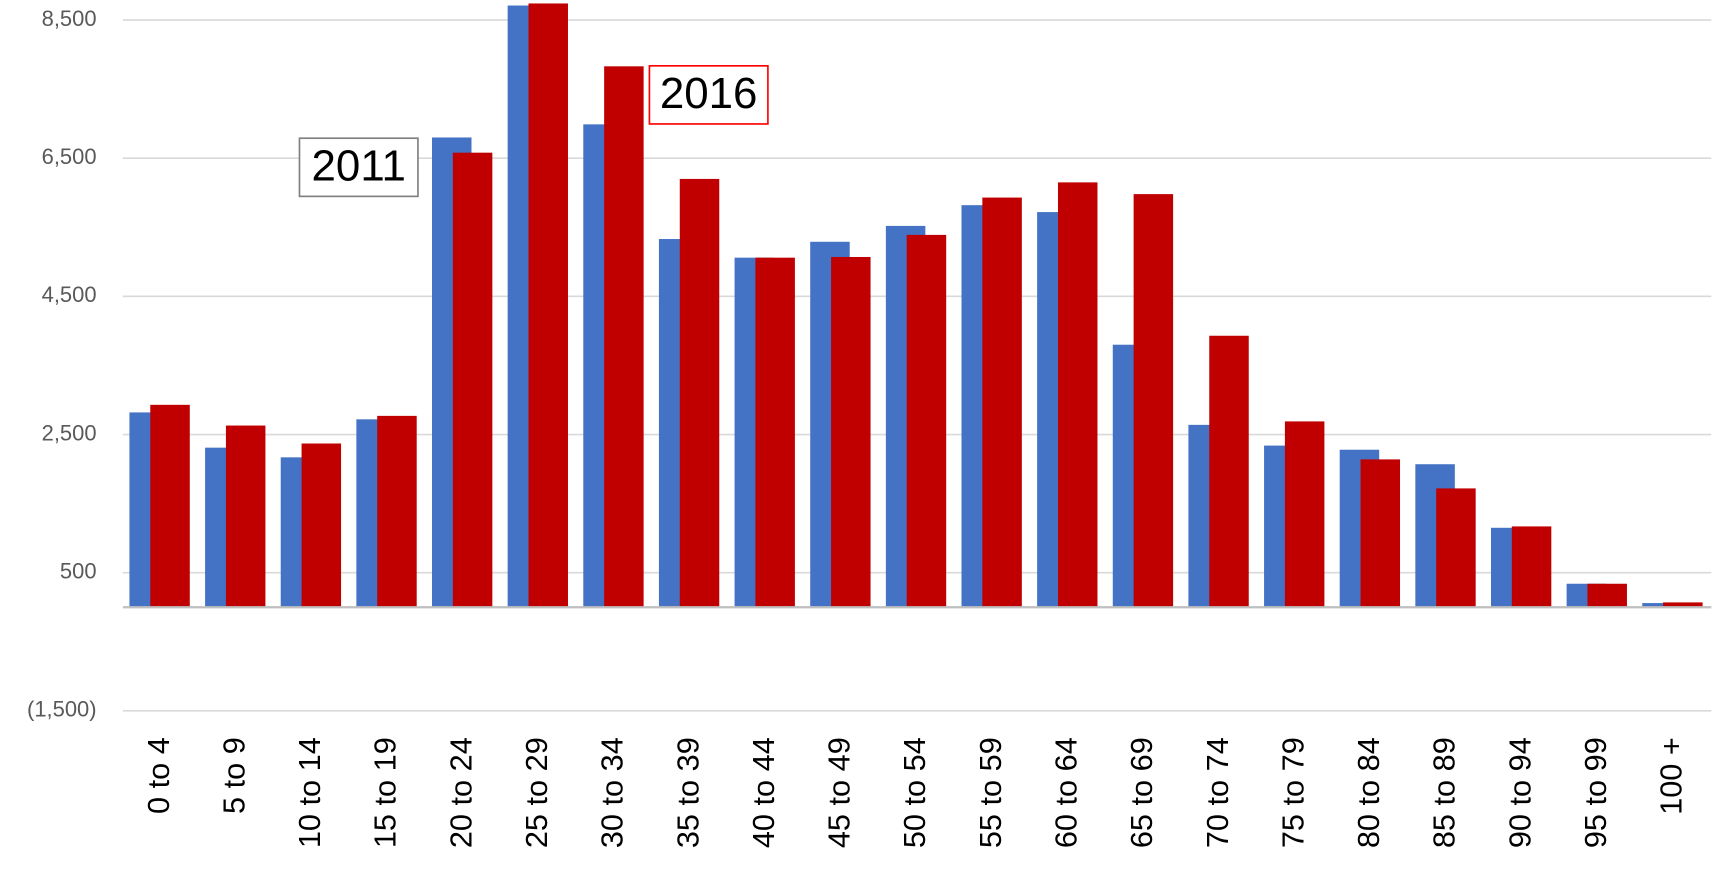 Image resolution: width=1720 pixels, height=886 pixels. What do you see at coordinates (69, 294) in the screenshot?
I see `y-tick-label: 4,500` at bounding box center [69, 294].